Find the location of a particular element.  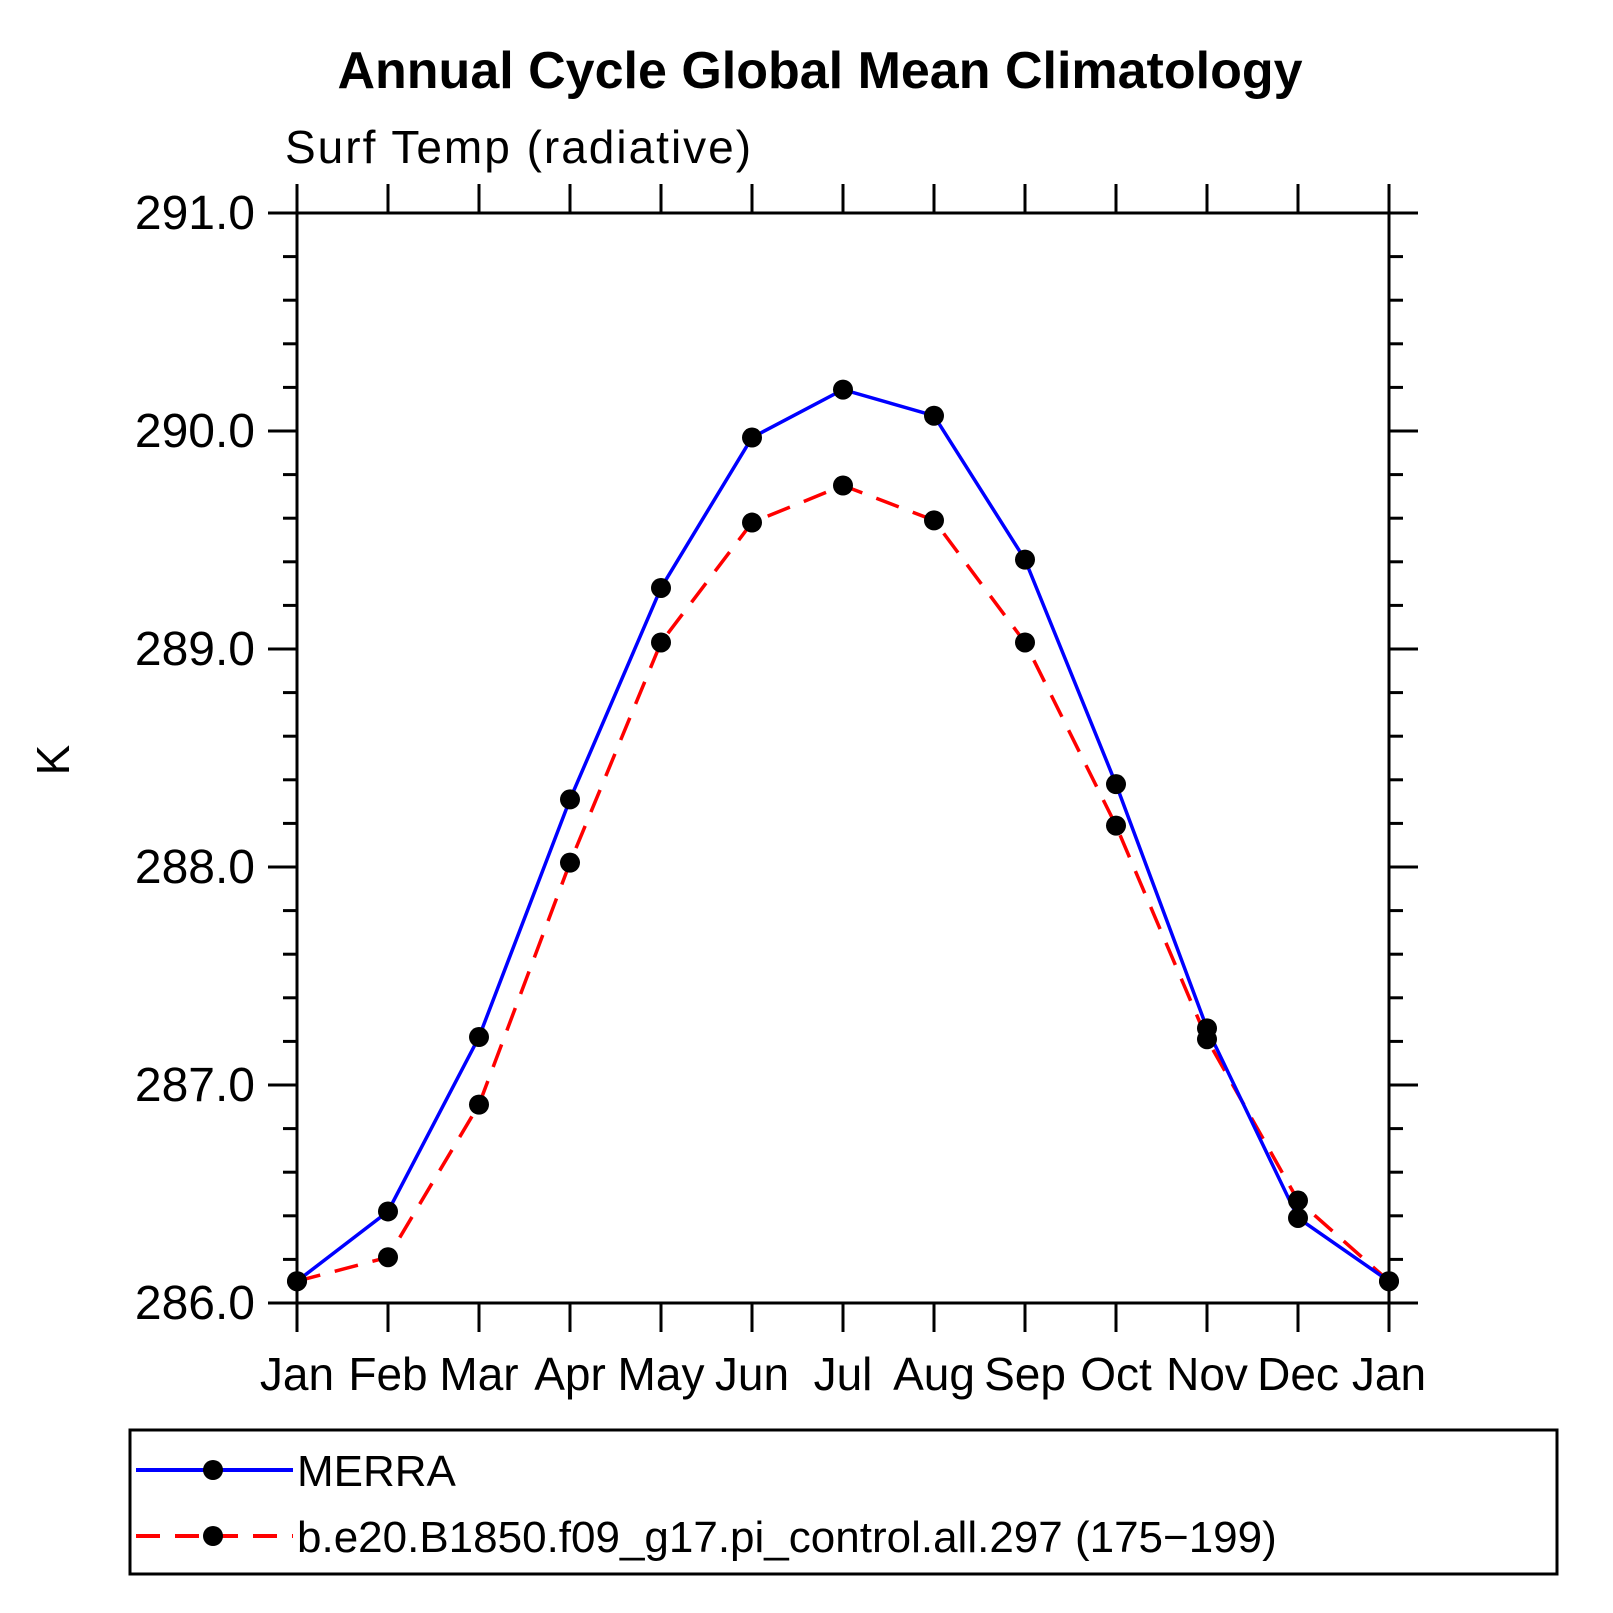

y-tick-label: 290.0 is located at coordinates (195, 431).